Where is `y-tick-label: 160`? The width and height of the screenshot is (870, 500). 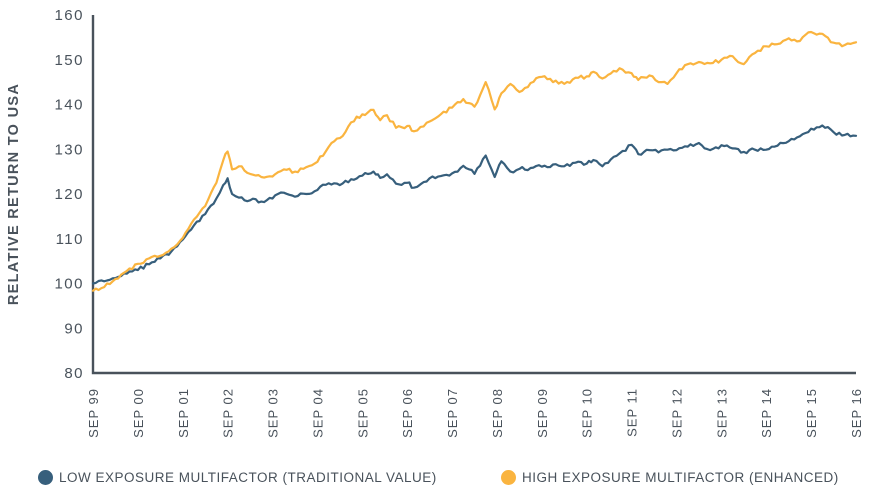
y-tick-label: 160 is located at coordinates (69, 15).